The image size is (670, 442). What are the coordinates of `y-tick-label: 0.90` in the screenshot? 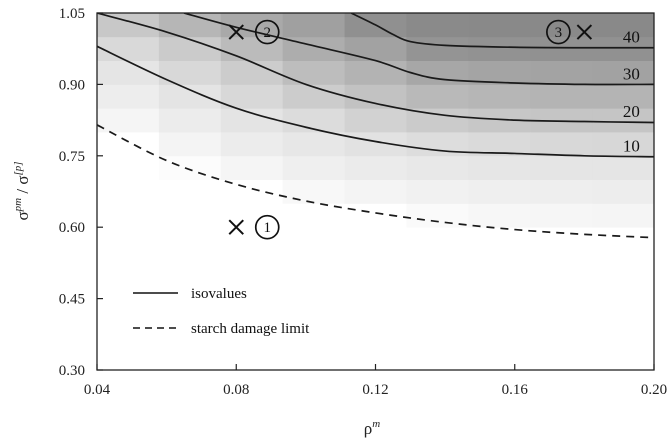 It's located at (72, 85).